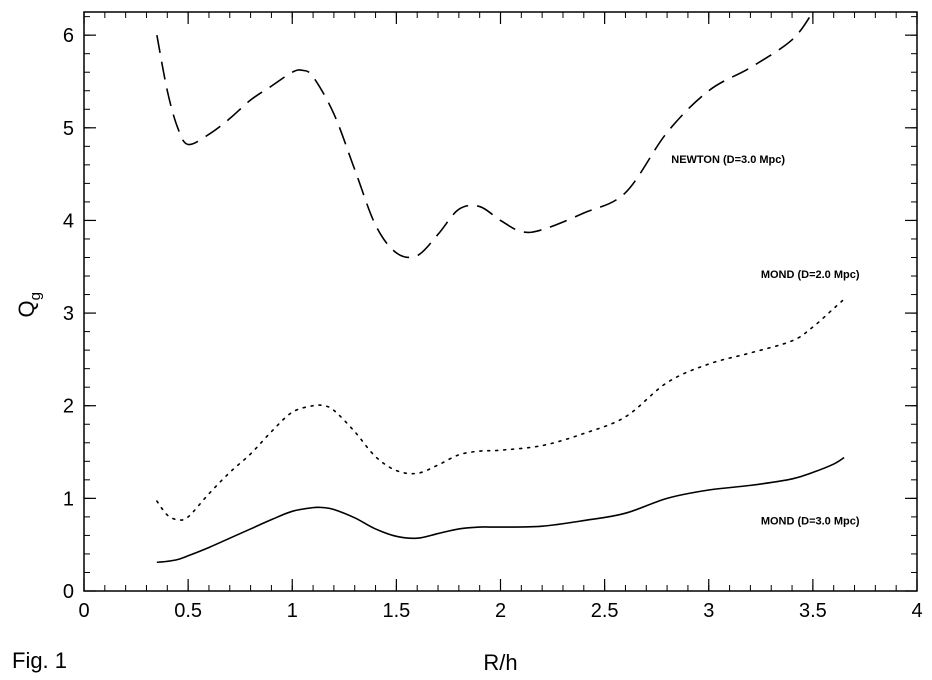 The width and height of the screenshot is (932, 680). What do you see at coordinates (68, 221) in the screenshot?
I see `y-tick-label: 4` at bounding box center [68, 221].